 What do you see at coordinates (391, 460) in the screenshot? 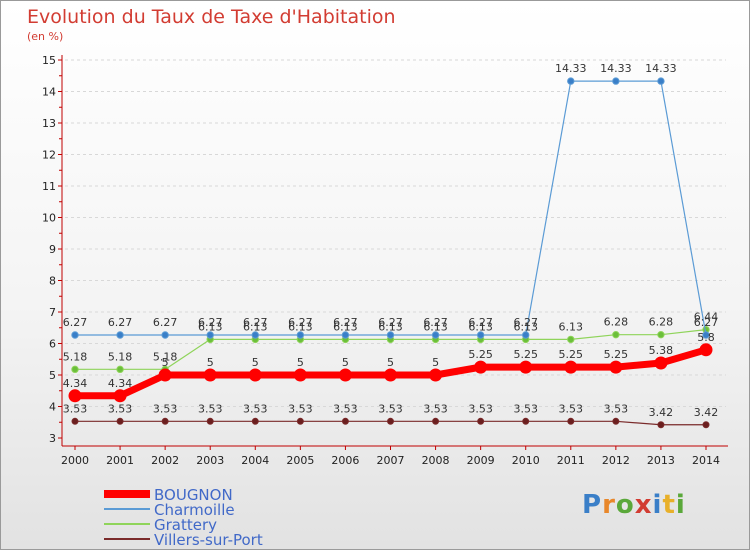
I see `x-tick-label: 2007` at bounding box center [391, 460].